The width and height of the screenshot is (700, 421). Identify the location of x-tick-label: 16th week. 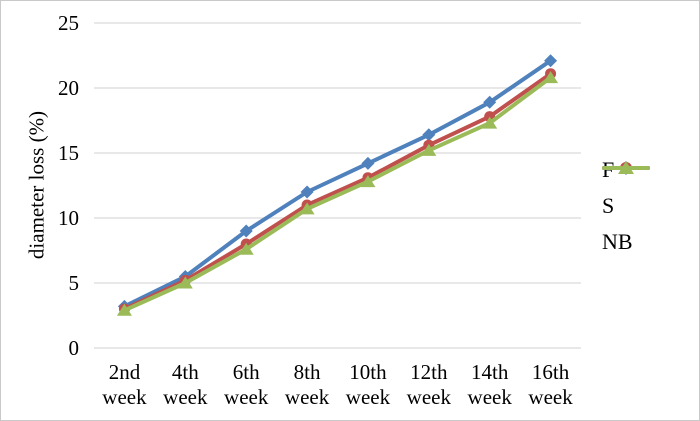
(550, 384).